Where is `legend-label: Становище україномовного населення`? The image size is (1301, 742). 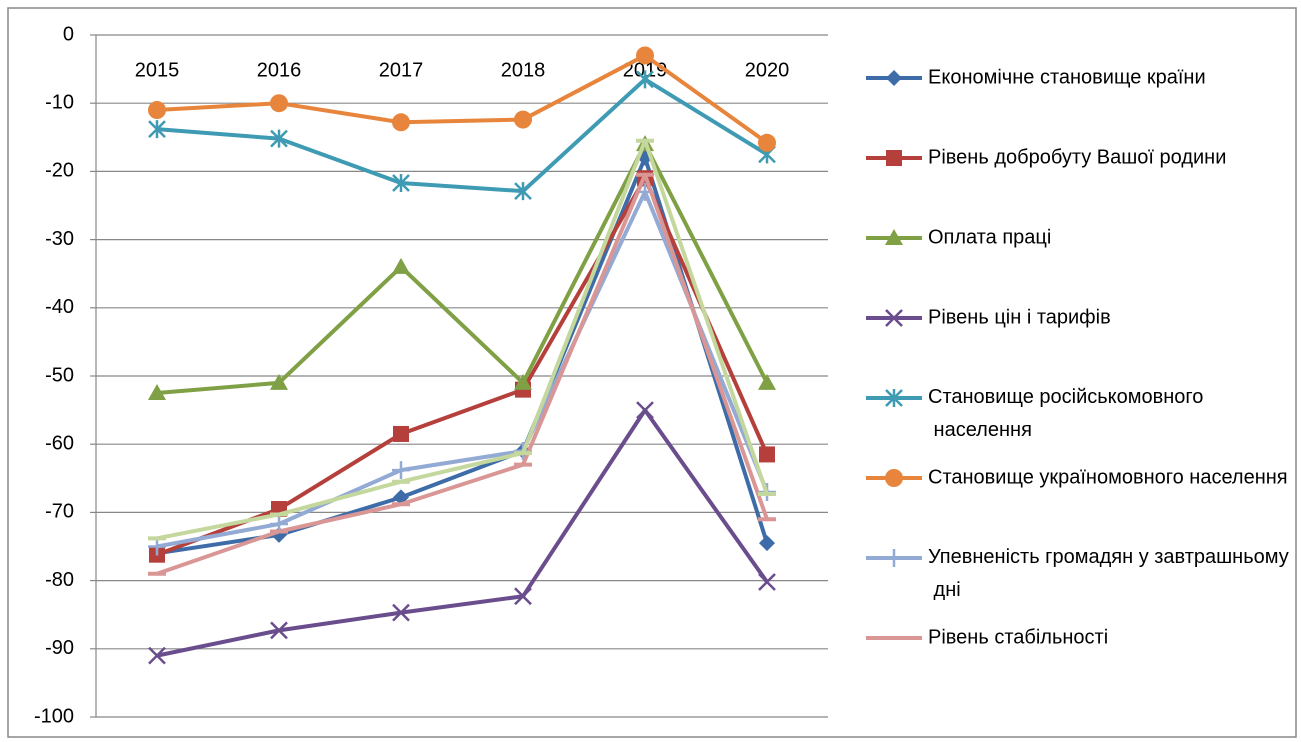
legend-label: Становище україномовного населення is located at coordinates (1108, 477).